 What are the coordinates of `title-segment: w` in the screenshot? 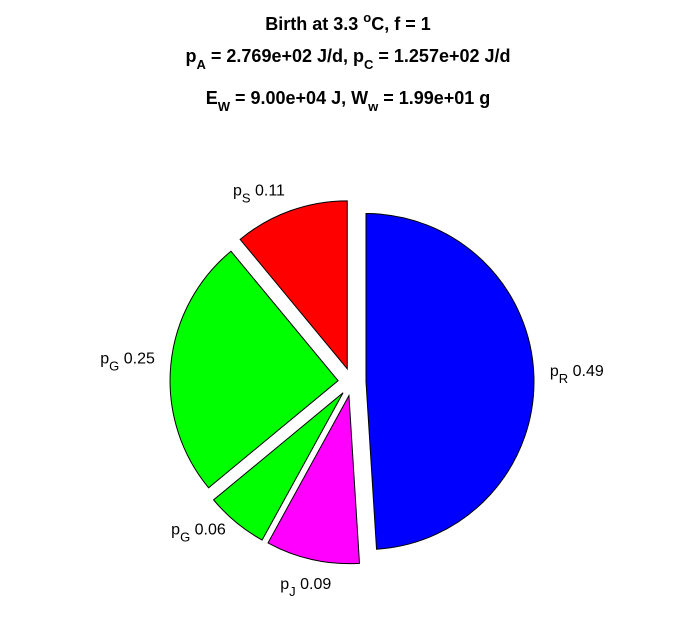 It's located at (373, 106).